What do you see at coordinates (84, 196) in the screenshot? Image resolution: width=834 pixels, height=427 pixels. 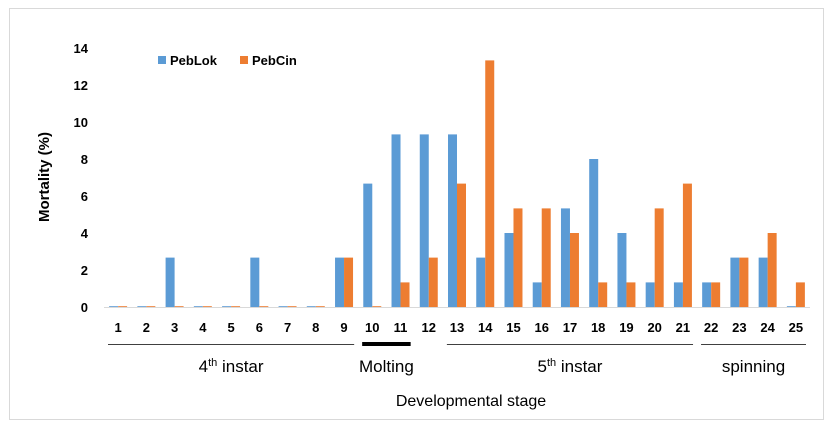 I see `y-tick-label: 6` at bounding box center [84, 196].